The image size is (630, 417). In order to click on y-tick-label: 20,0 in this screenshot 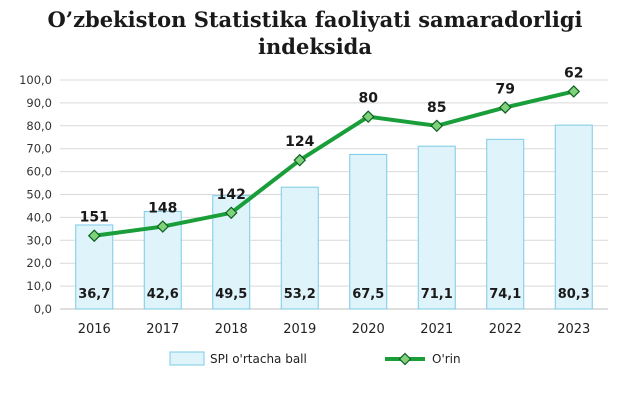, I will do `click(39, 263)`.